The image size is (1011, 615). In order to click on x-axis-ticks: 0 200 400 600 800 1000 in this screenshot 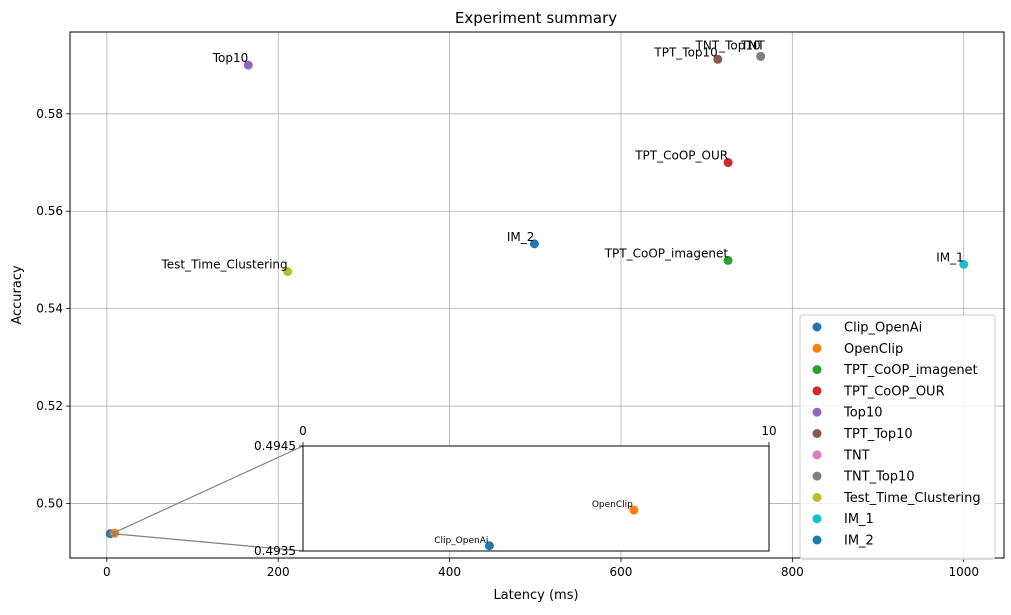, I will do `click(541, 568)`.